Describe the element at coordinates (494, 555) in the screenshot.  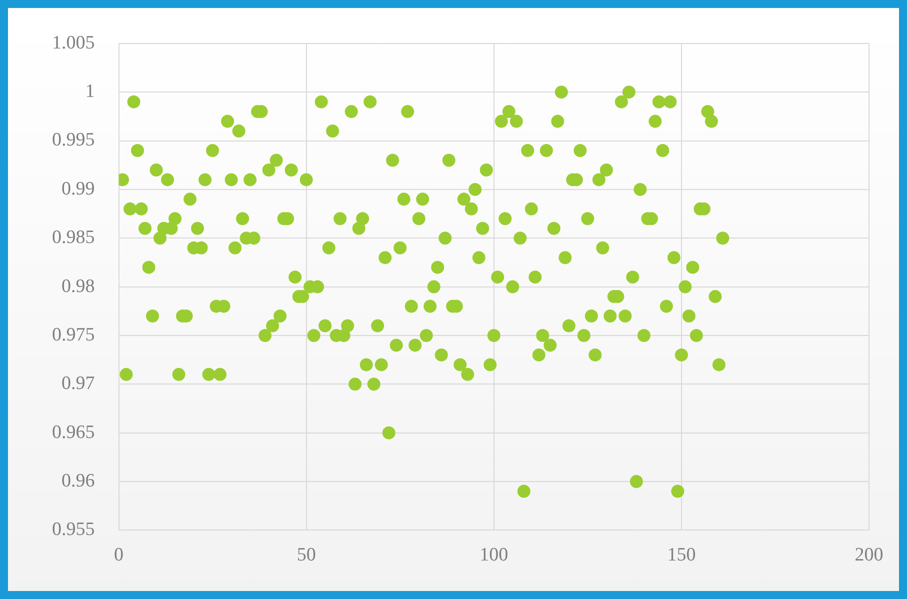
I see `x-tick-label: 100` at that location.